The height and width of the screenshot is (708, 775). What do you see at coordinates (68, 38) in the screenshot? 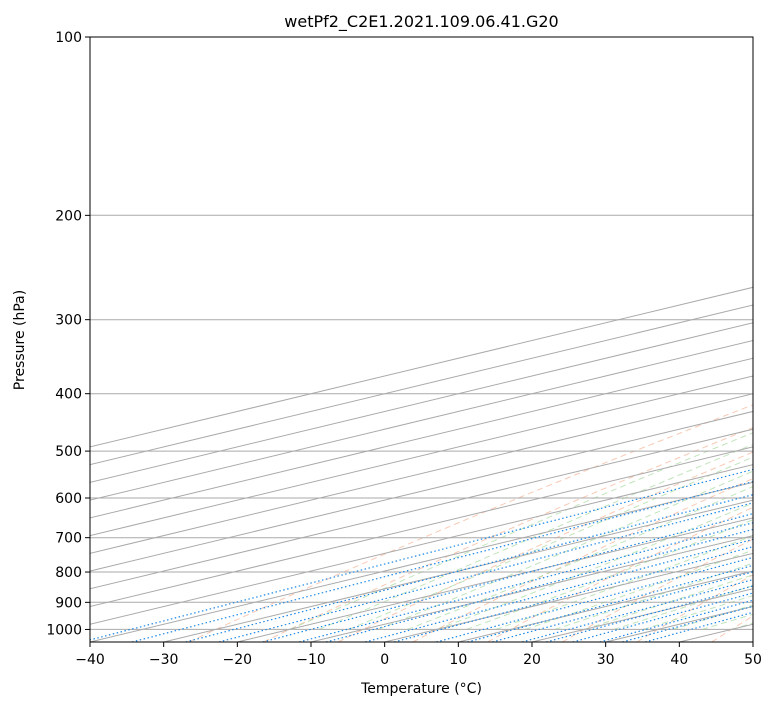
I see `y-tick-label: 100` at bounding box center [68, 38].